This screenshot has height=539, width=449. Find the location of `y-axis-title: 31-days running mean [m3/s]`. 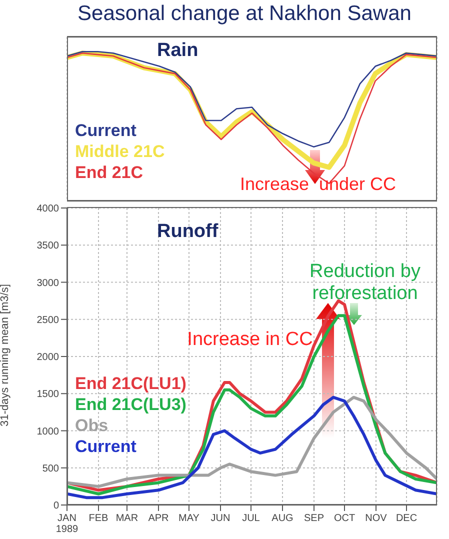

y-axis-title: 31-days running mean [m3/s] is located at coordinates (5, 355).